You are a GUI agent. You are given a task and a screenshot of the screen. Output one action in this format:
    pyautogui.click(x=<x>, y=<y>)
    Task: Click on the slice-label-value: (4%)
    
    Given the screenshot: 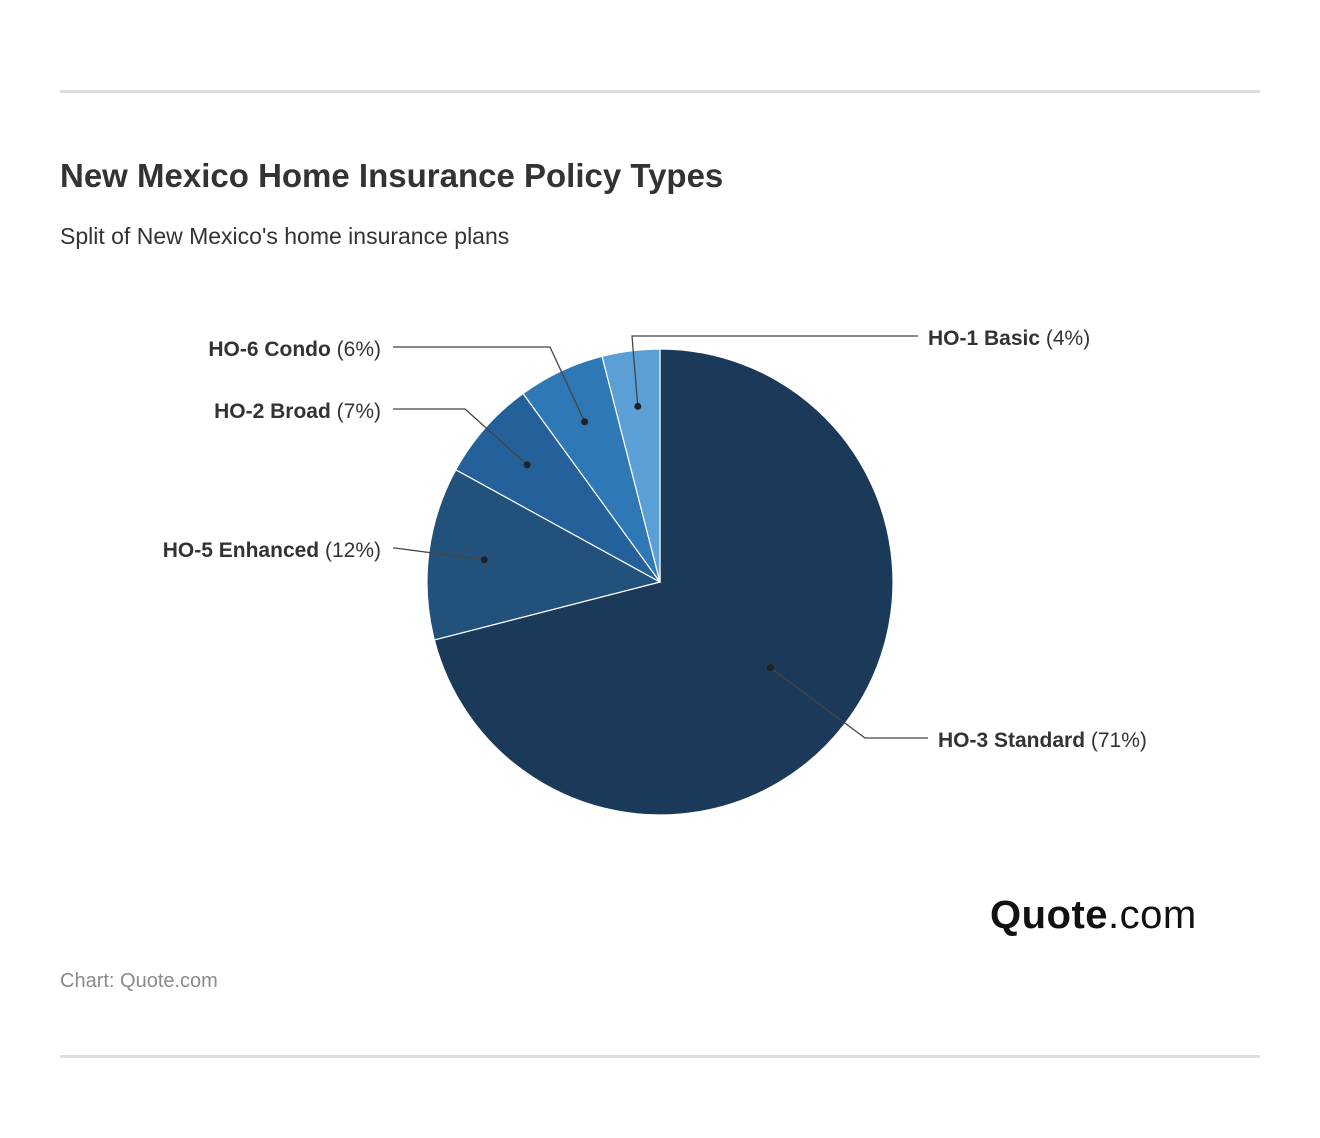 What is the action you would take?
    pyautogui.click(x=1065, y=338)
    